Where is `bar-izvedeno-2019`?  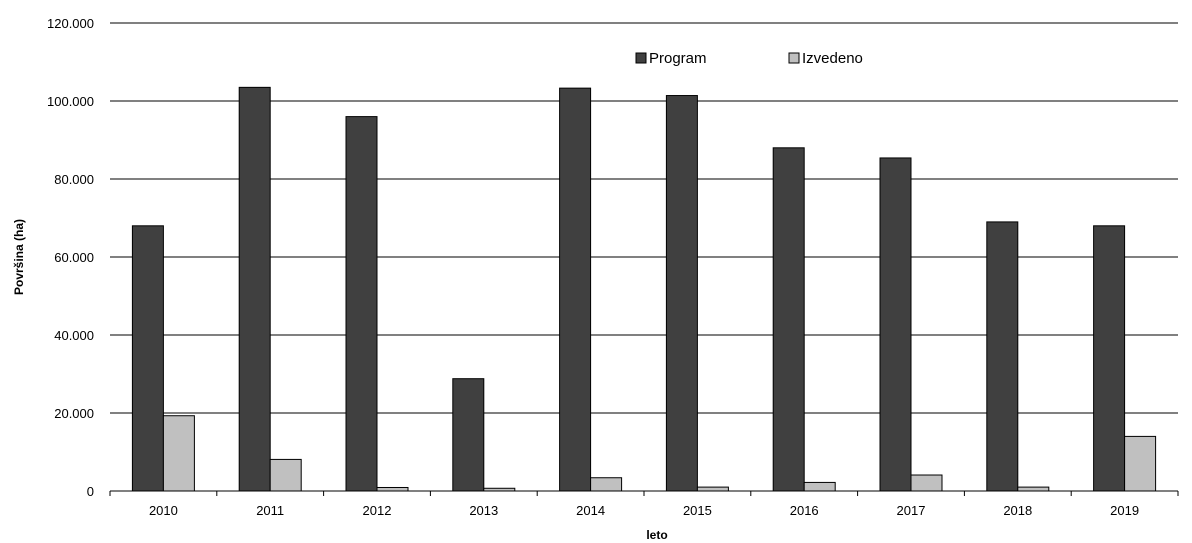 bar-izvedeno-2019 is located at coordinates (1140, 463).